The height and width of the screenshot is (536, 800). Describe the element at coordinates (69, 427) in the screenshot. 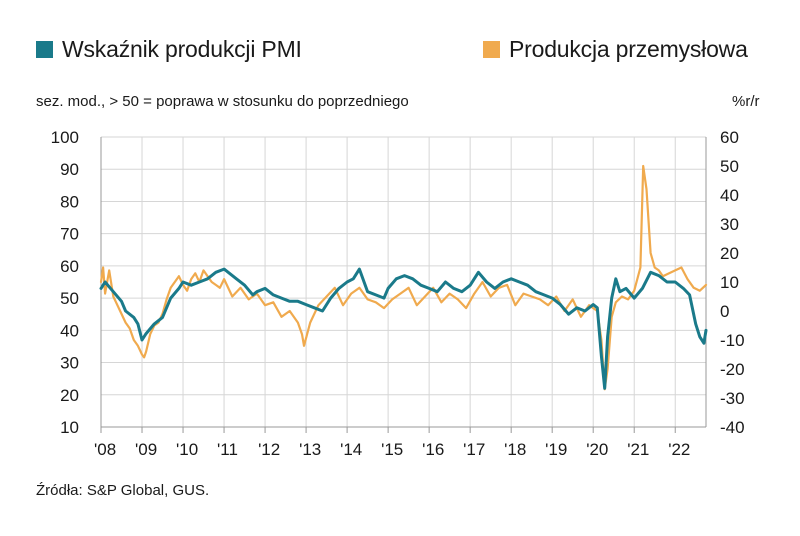

I see `y-left-tick-label: 10` at that location.